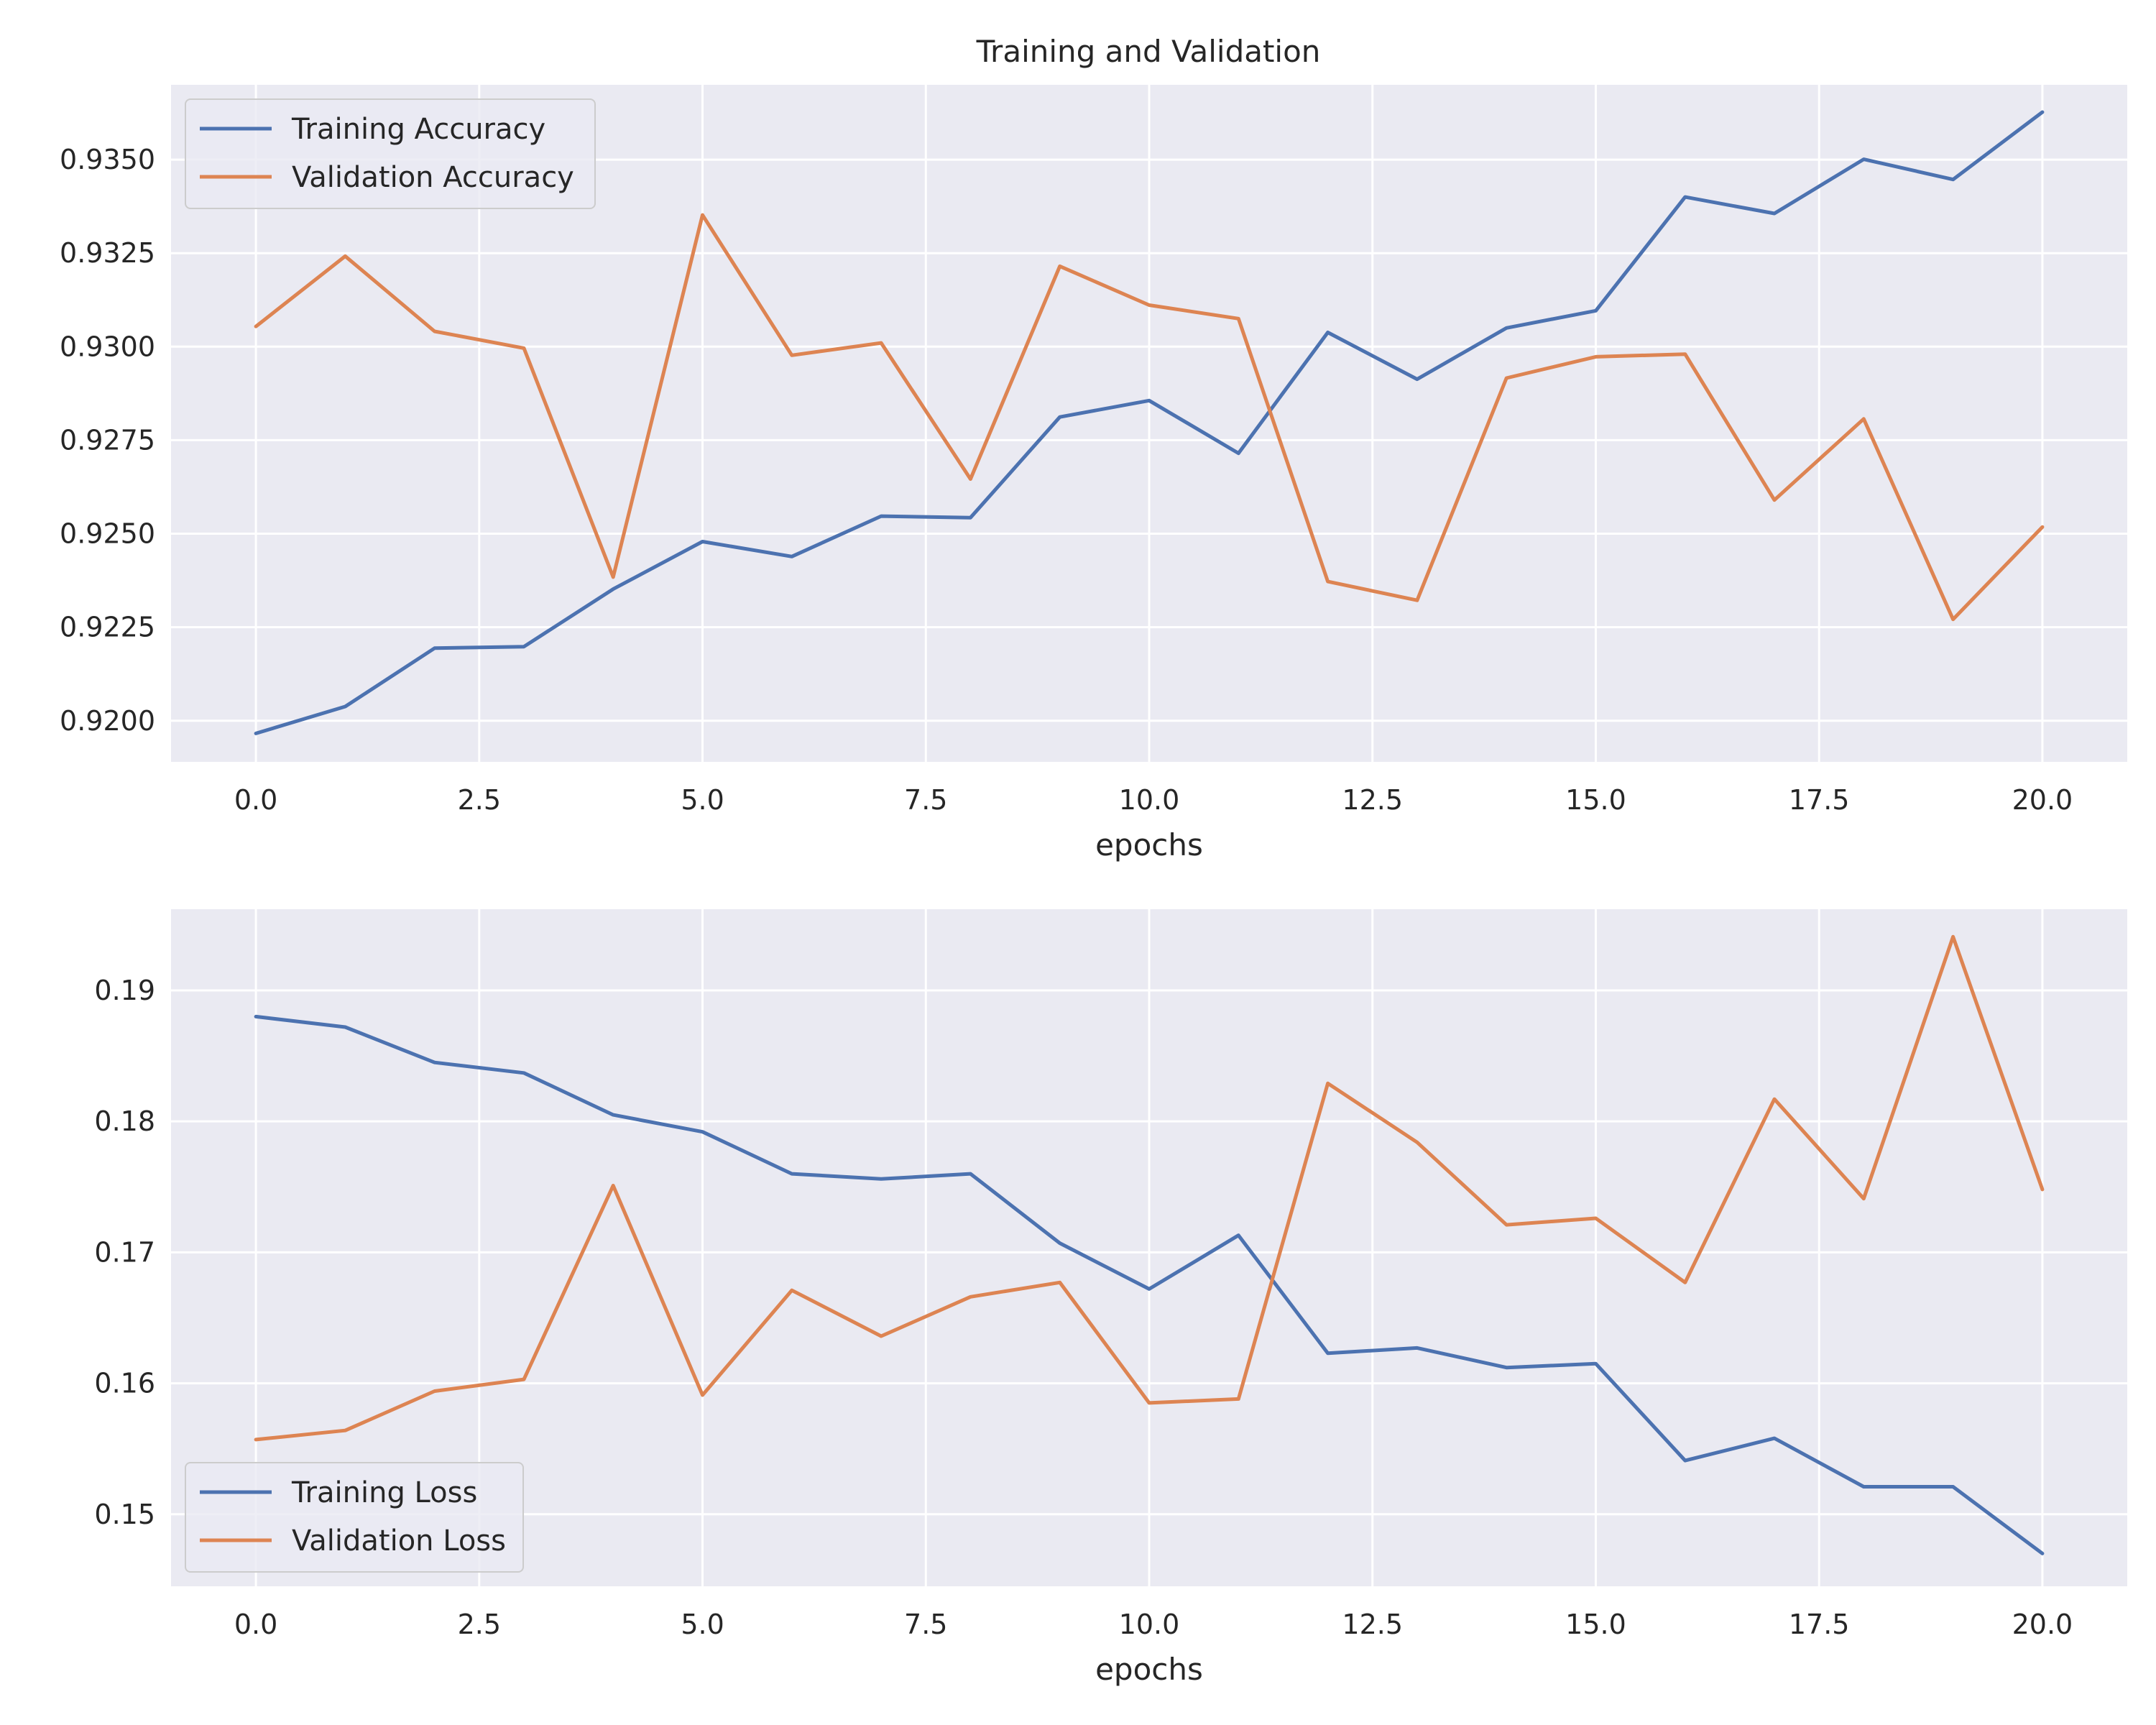 This screenshot has width=2156, height=1725. I want to click on acc-y-tick-label: 0.9200, so click(108, 721).